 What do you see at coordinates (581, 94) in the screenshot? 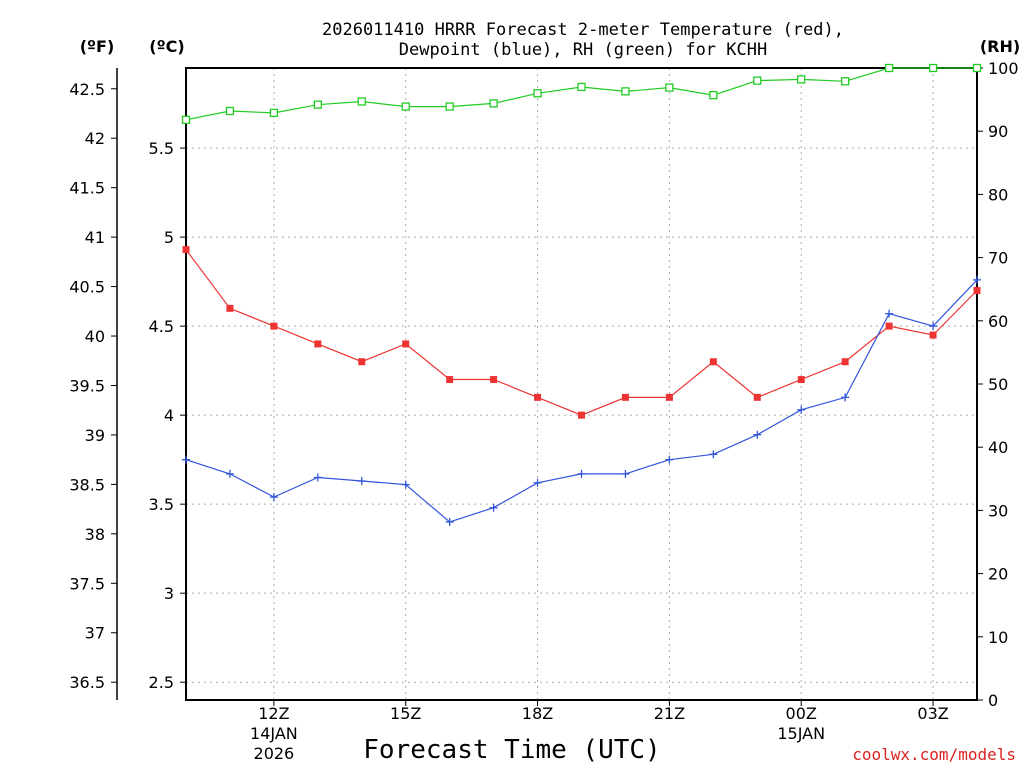
I see `rh-line` at bounding box center [581, 94].